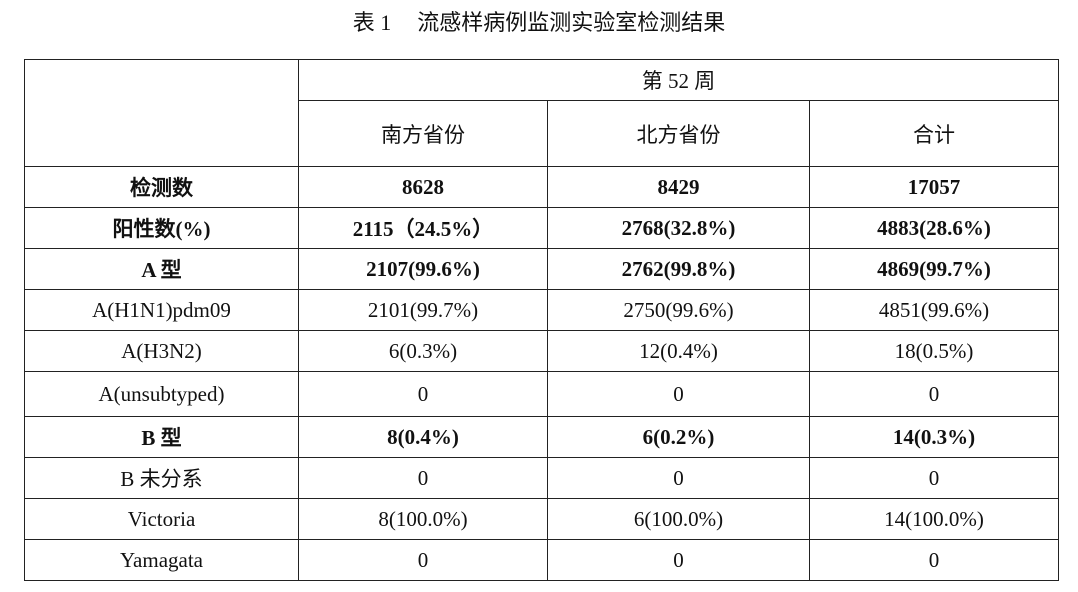 The width and height of the screenshot is (1078, 592). I want to click on table-title: 表 1 流感样病例监测实验室检测结果, so click(539, 23).